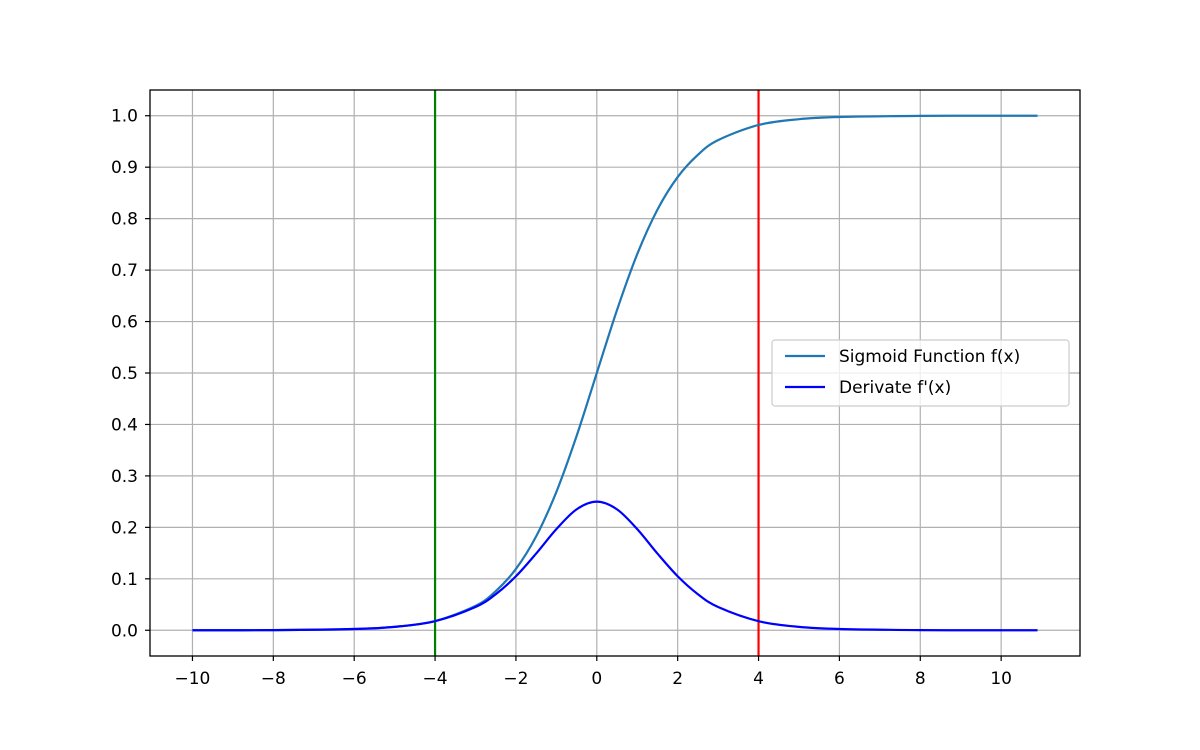 The height and width of the screenshot is (750, 1200). Describe the element at coordinates (124, 528) in the screenshot. I see `y-tick-label: 0.2` at that location.